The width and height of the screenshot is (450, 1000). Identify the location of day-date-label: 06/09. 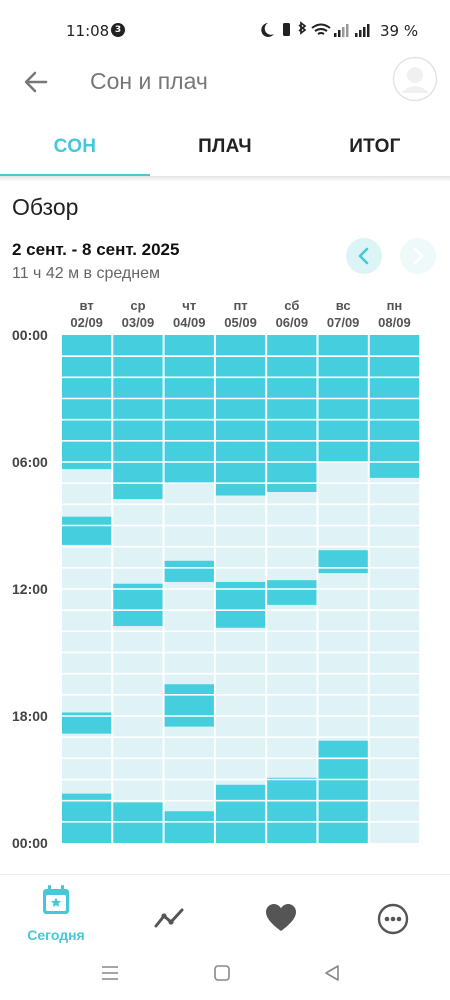
(292, 322).